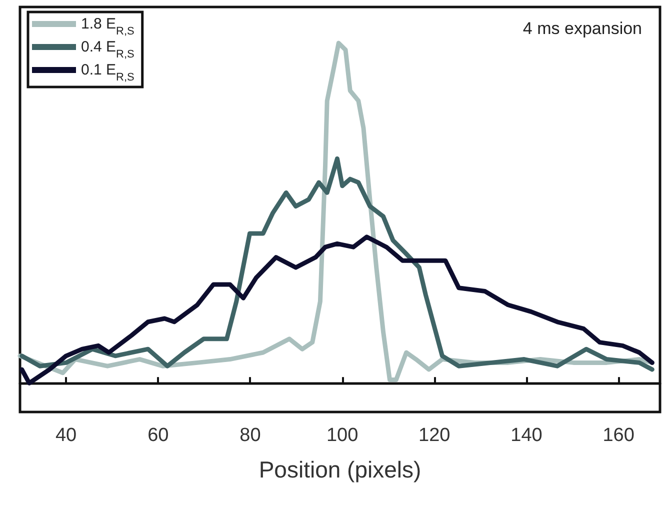 Image resolution: width=664 pixels, height=510 pixels. Describe the element at coordinates (342, 435) in the screenshot. I see `x-tick-label: 100` at that location.